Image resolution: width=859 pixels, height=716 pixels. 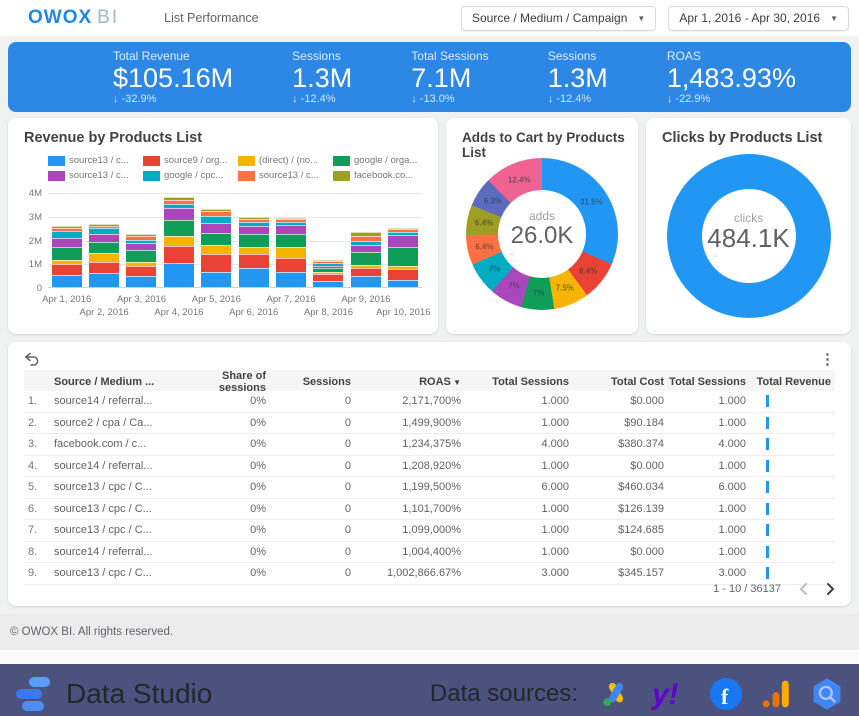 What do you see at coordinates (750, 18) in the screenshot?
I see `daterange-filter-label: Apr 1, 2016 - Apr 30, 2016` at bounding box center [750, 18].